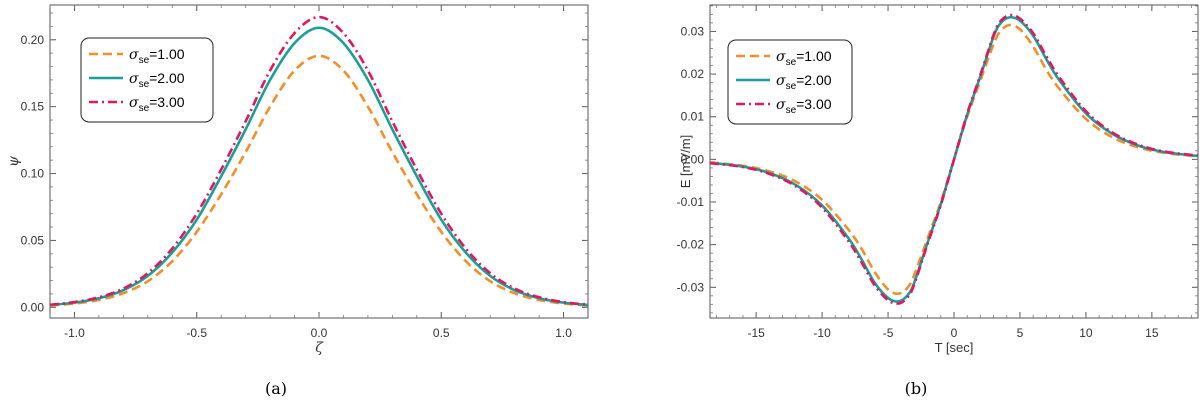 The image size is (1200, 404). I want to click on y-tick-label: -0.01, so click(691, 202).